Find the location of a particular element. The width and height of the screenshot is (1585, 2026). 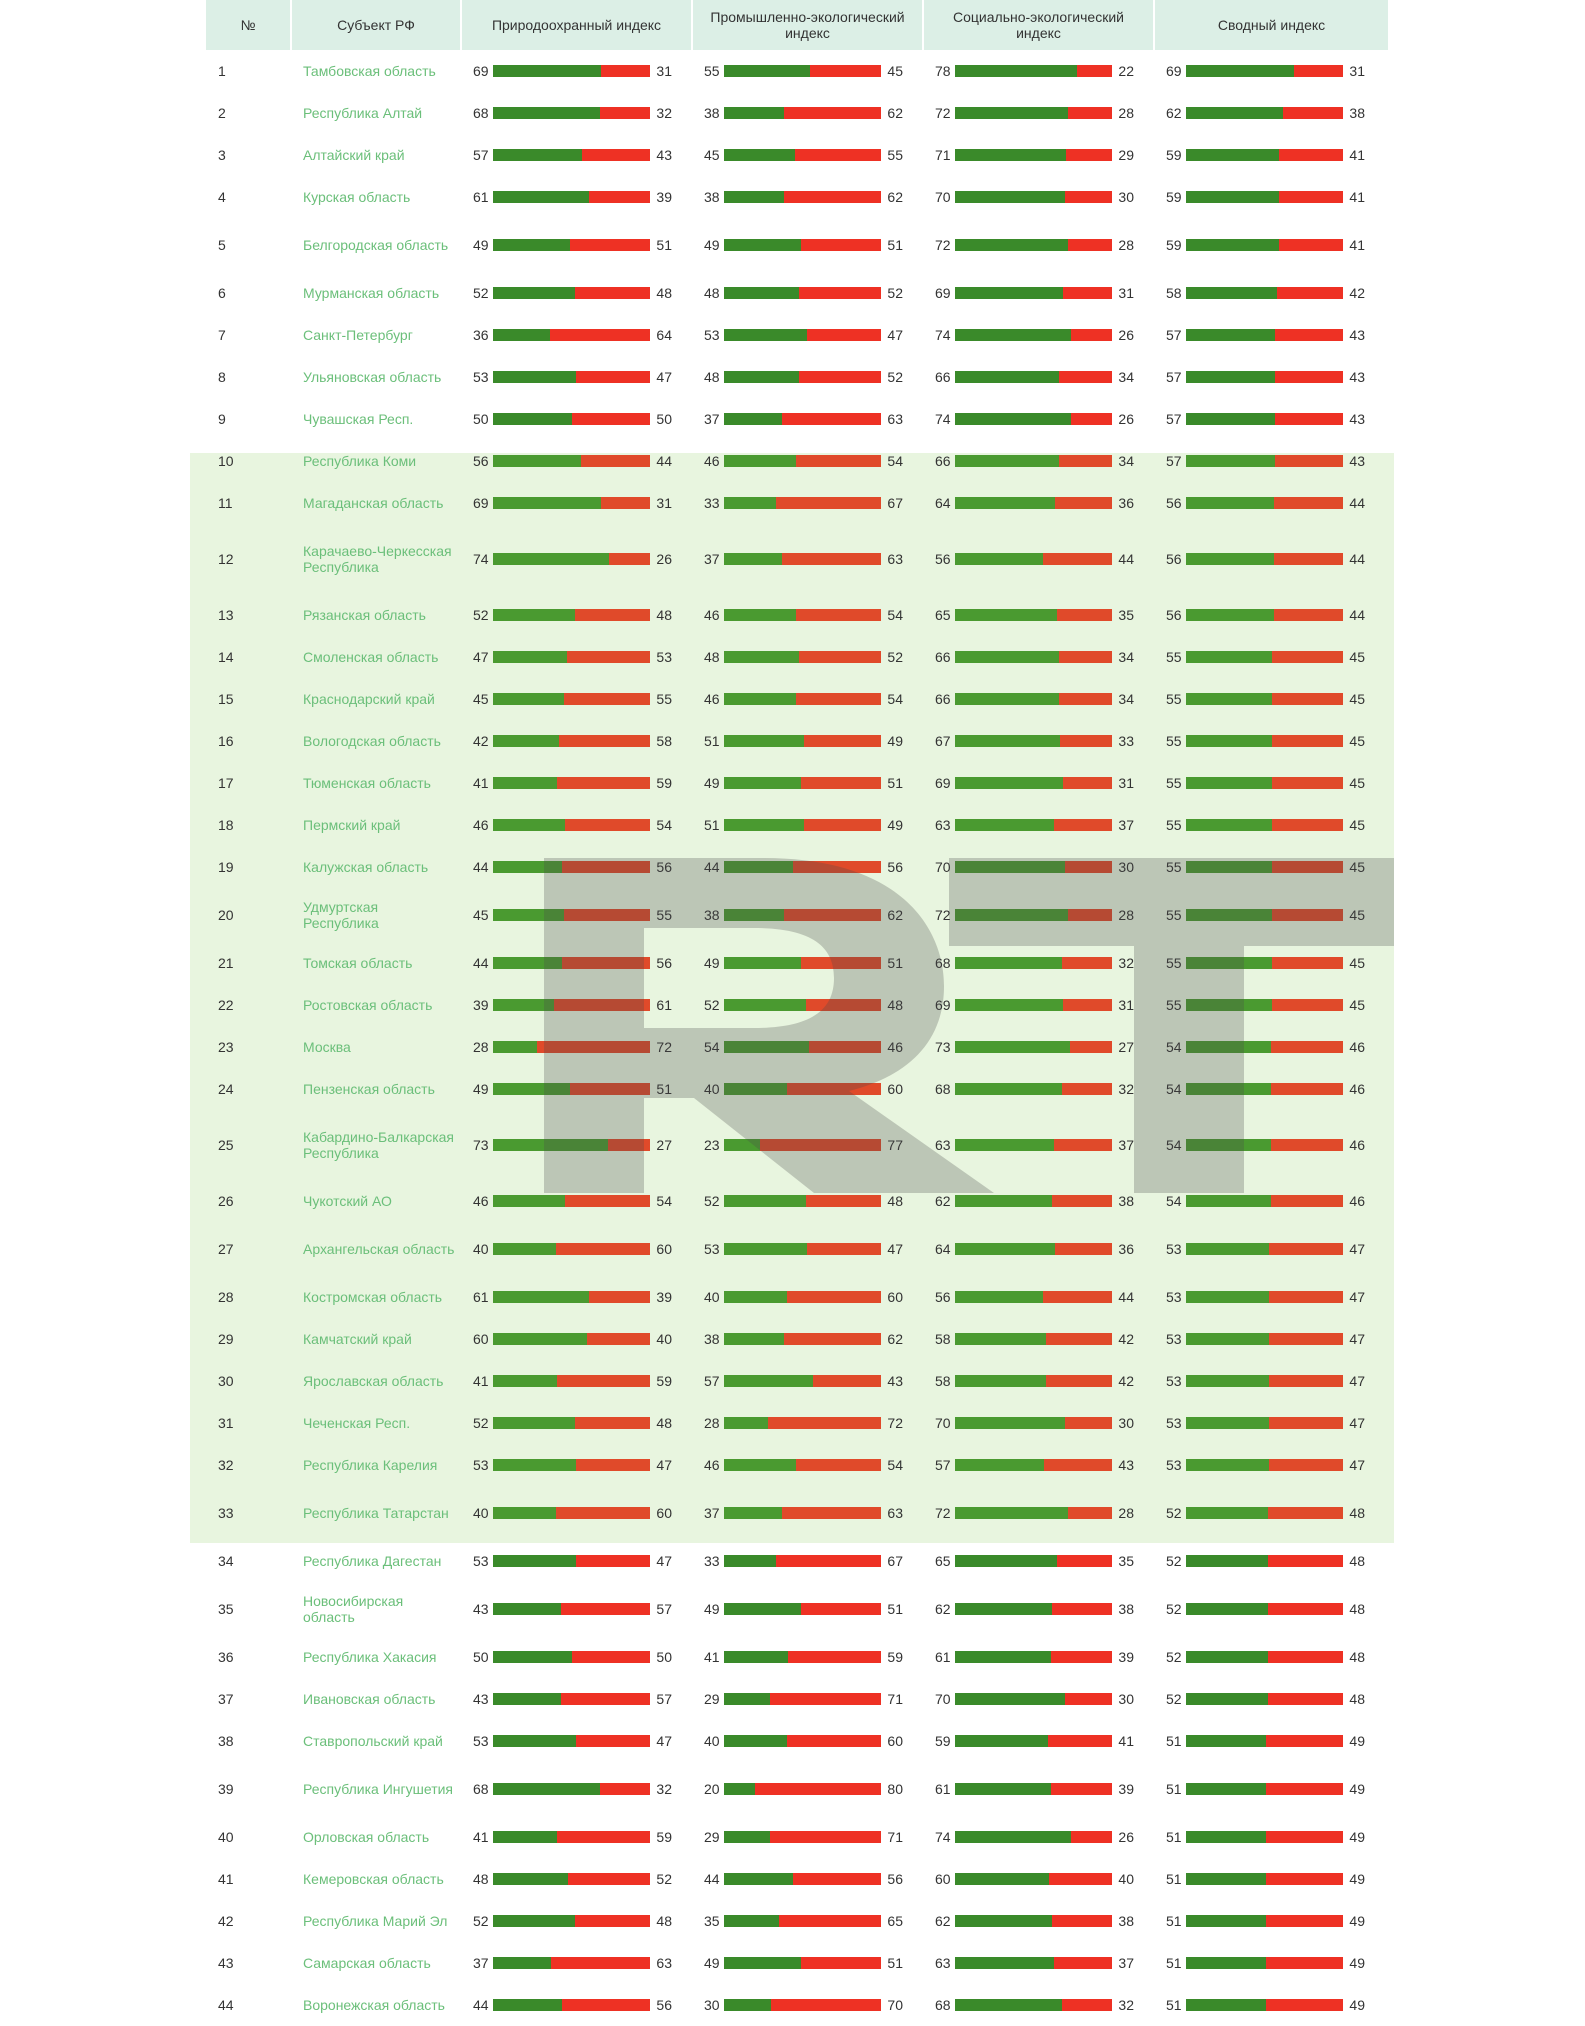

region-link: Рязанская область is located at coordinates (364, 615).